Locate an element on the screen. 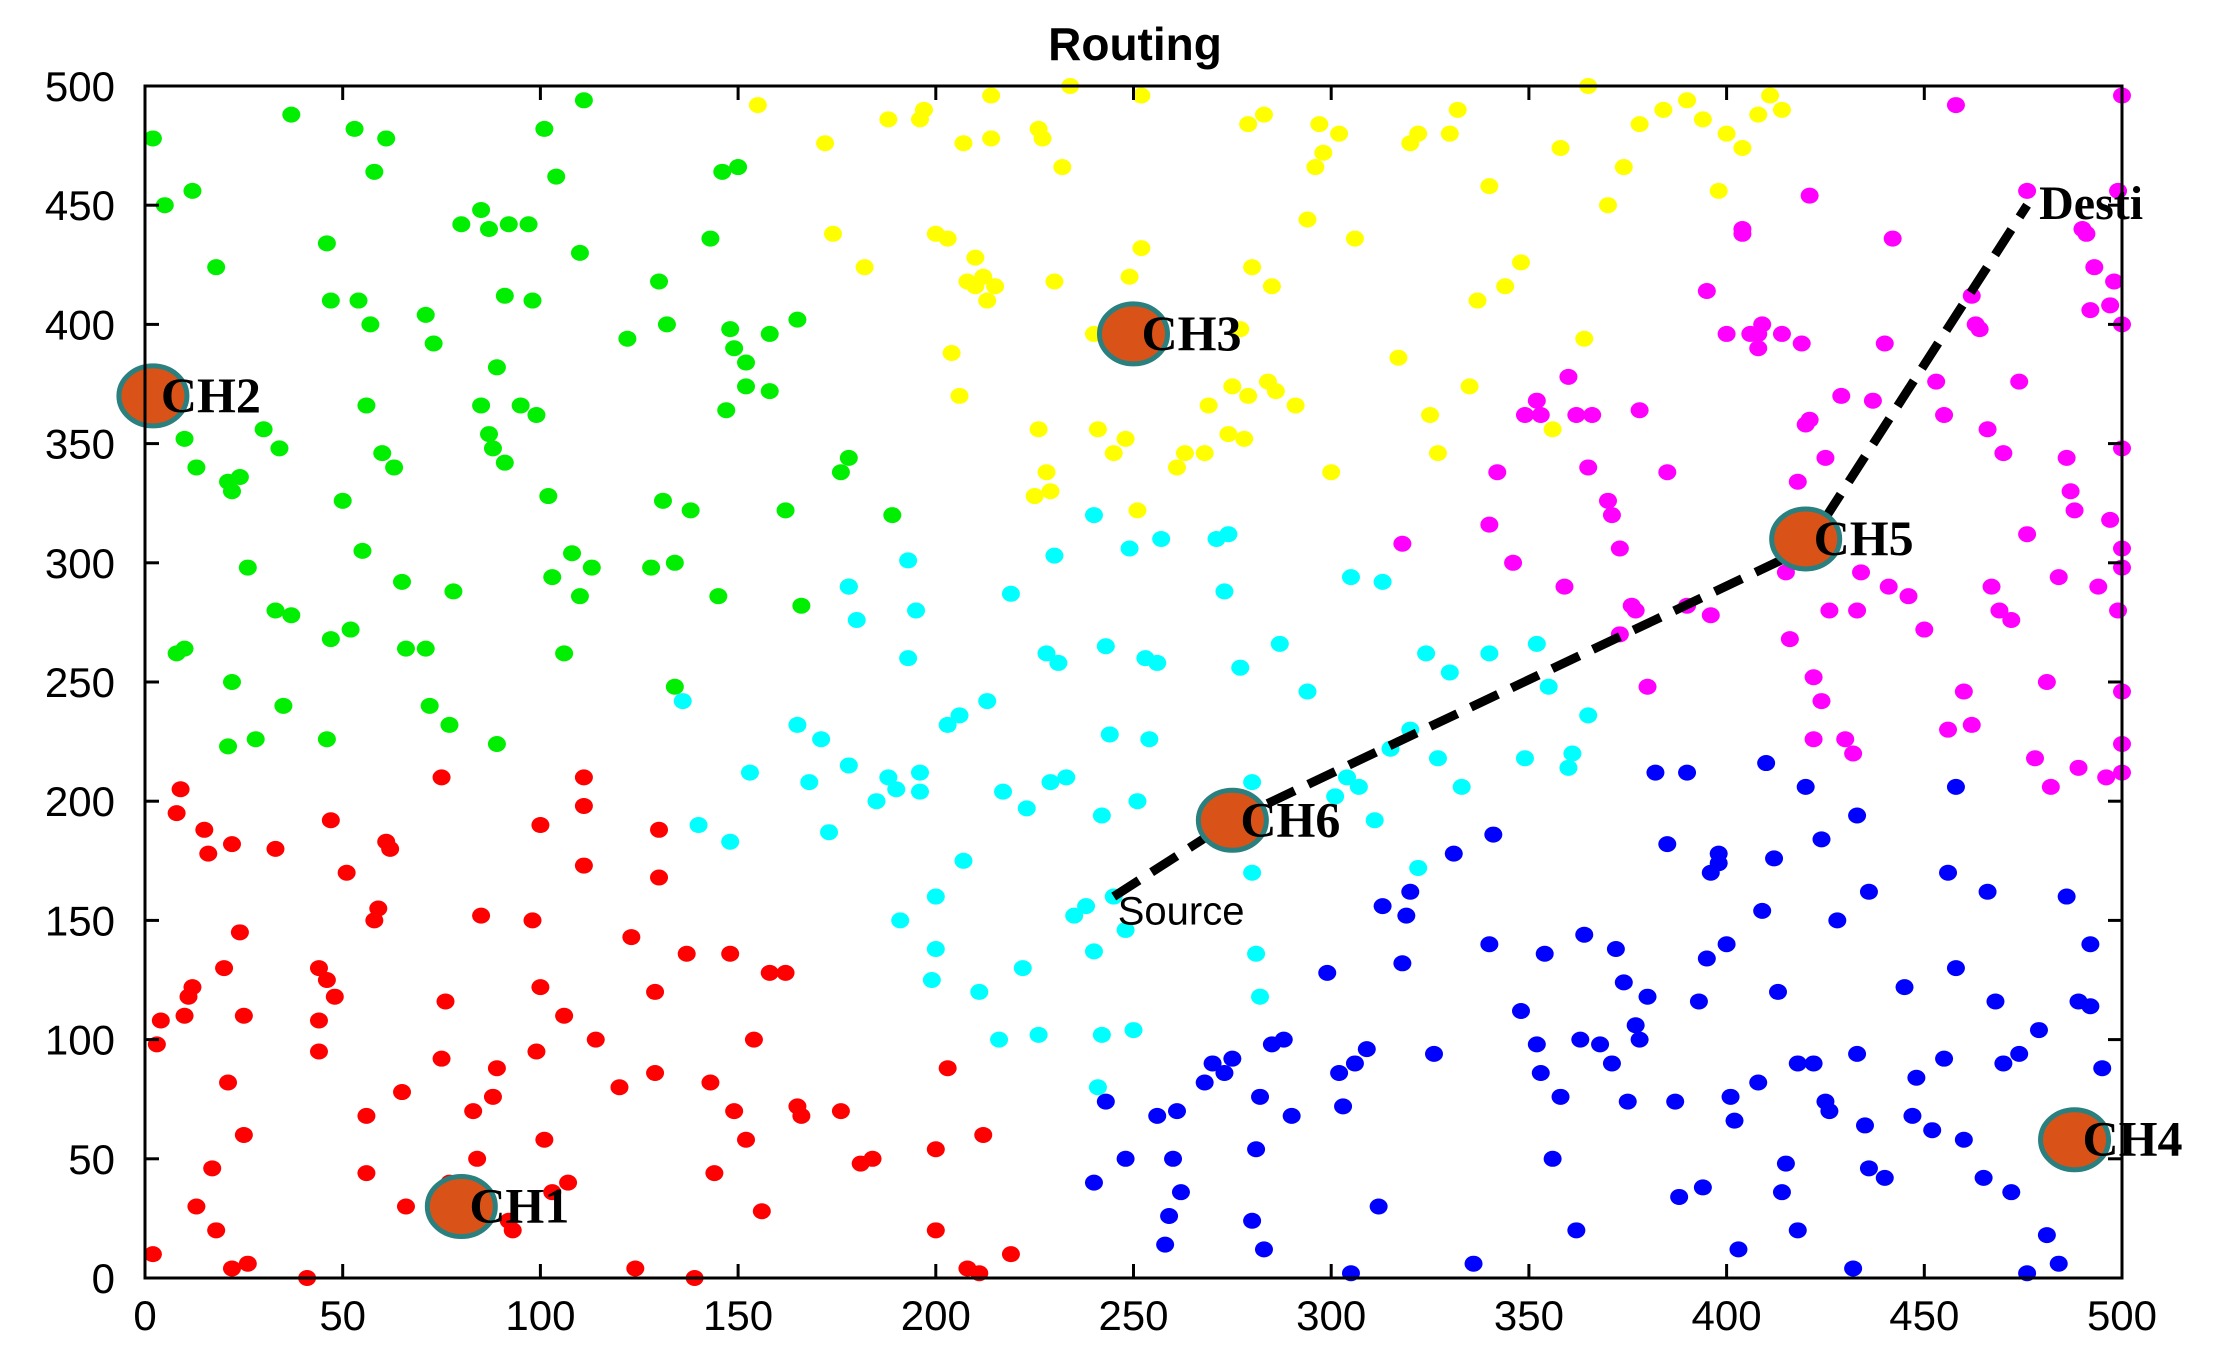 Image resolution: width=2234 pixels, height=1363 pixels. cluster-head-ch1: CH1 is located at coordinates (496, 1206).